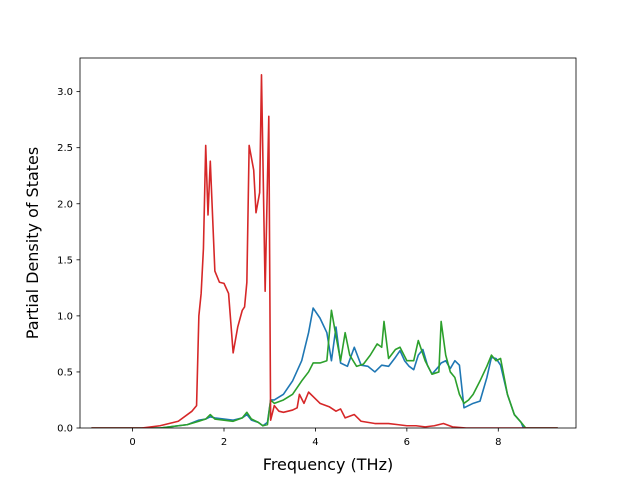 The width and height of the screenshot is (640, 480). Describe the element at coordinates (65, 148) in the screenshot. I see `y-tick-label: 2.5` at that location.